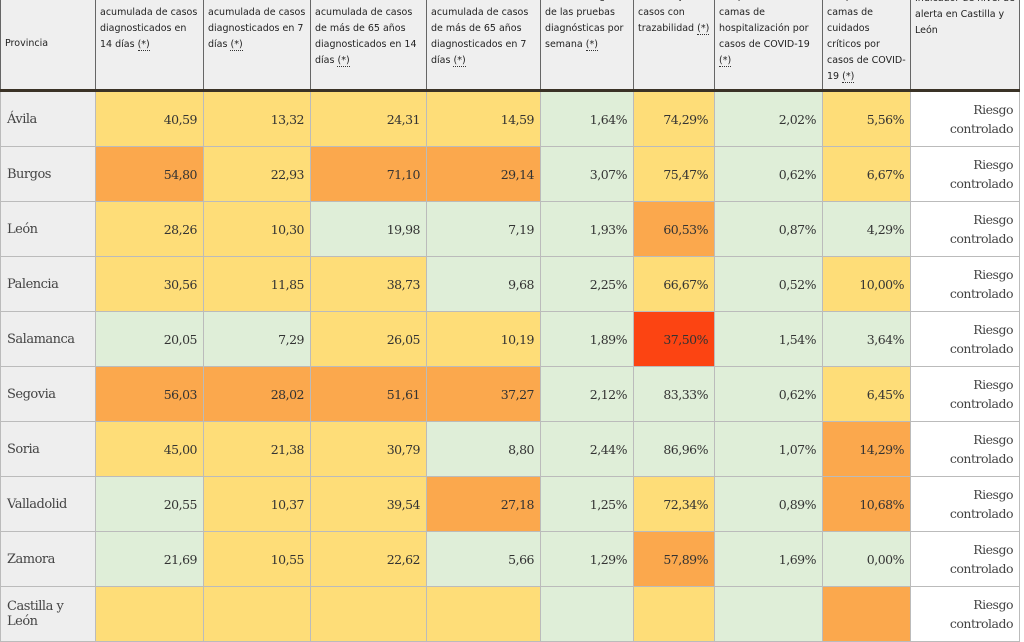  I want to click on indicator-cell: 28,26, so click(149, 229).